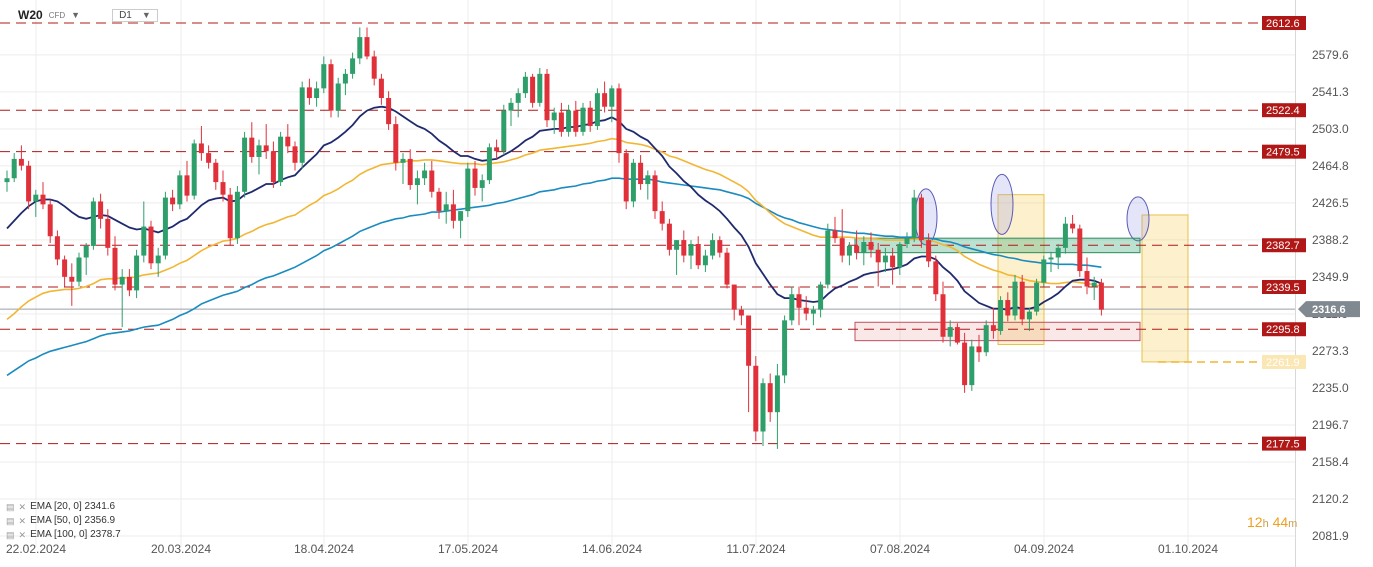 This screenshot has height=567, width=1373. Describe the element at coordinates (1283, 111) in the screenshot. I see `level-tag-label: 2522.4` at that location.